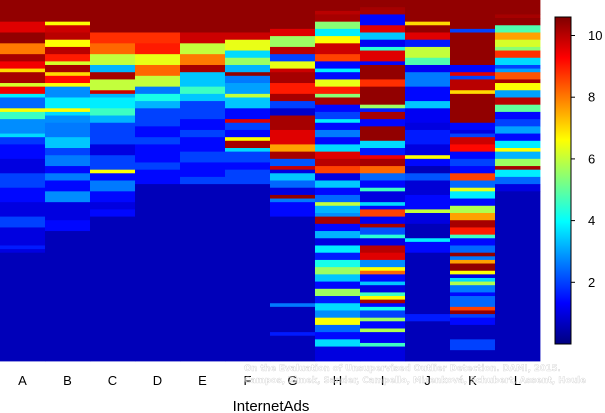  I want to click on x-tick-label: B, so click(67, 380).